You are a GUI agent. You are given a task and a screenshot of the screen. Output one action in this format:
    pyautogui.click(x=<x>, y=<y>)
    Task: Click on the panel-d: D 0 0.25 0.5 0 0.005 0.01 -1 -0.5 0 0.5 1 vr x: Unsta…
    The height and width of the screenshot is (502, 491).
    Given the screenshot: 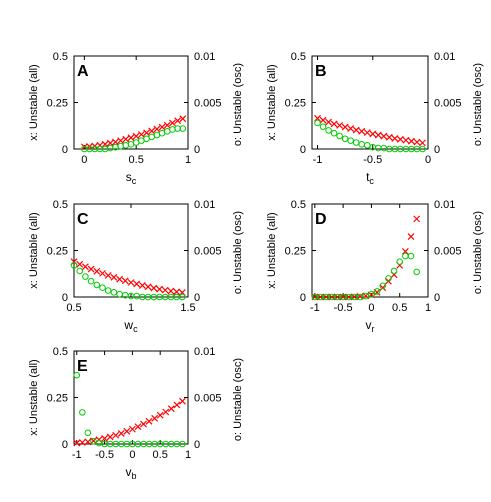 What is the action you would take?
    pyautogui.click(x=375, y=266)
    